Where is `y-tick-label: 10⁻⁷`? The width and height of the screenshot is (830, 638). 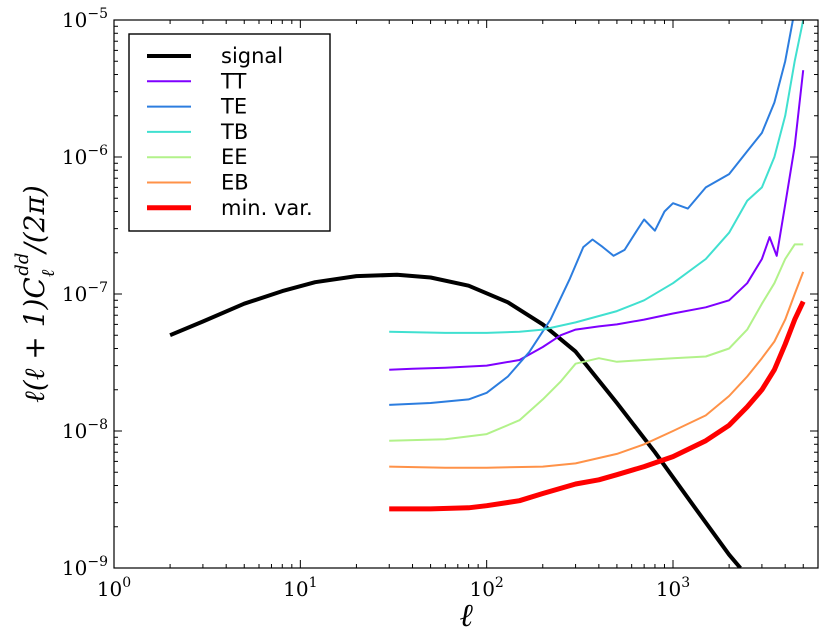 y-tick-label: 10⁻⁷ is located at coordinates (85, 293).